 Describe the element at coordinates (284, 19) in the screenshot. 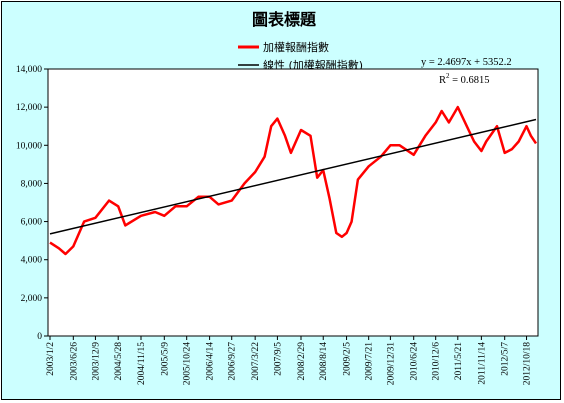

I see `chart-title: 圖表標題` at that location.